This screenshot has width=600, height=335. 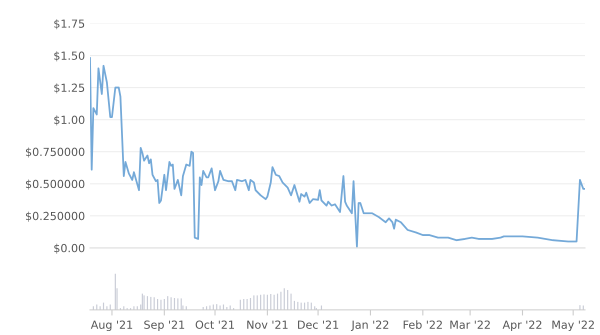 What do you see at coordinates (69, 56) in the screenshot?
I see `y-tick-label: $1.50` at bounding box center [69, 56].